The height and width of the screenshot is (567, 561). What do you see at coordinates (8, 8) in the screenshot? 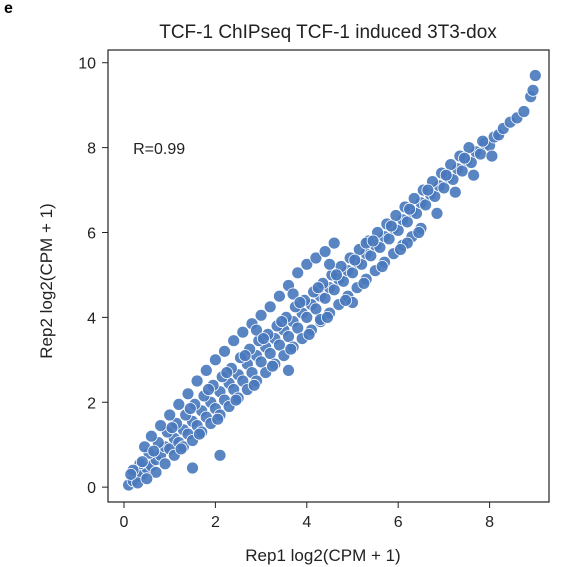
I see `panel-label: e` at bounding box center [8, 8].